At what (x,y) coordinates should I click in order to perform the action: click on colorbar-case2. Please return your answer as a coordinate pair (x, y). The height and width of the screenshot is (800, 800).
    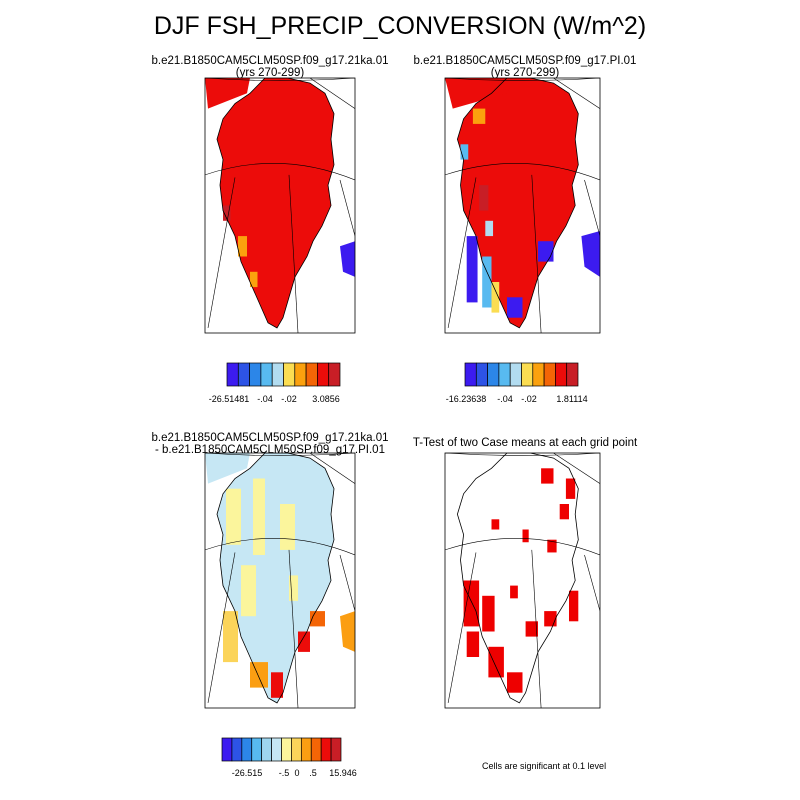
    Looking at the image, I should click on (521, 374).